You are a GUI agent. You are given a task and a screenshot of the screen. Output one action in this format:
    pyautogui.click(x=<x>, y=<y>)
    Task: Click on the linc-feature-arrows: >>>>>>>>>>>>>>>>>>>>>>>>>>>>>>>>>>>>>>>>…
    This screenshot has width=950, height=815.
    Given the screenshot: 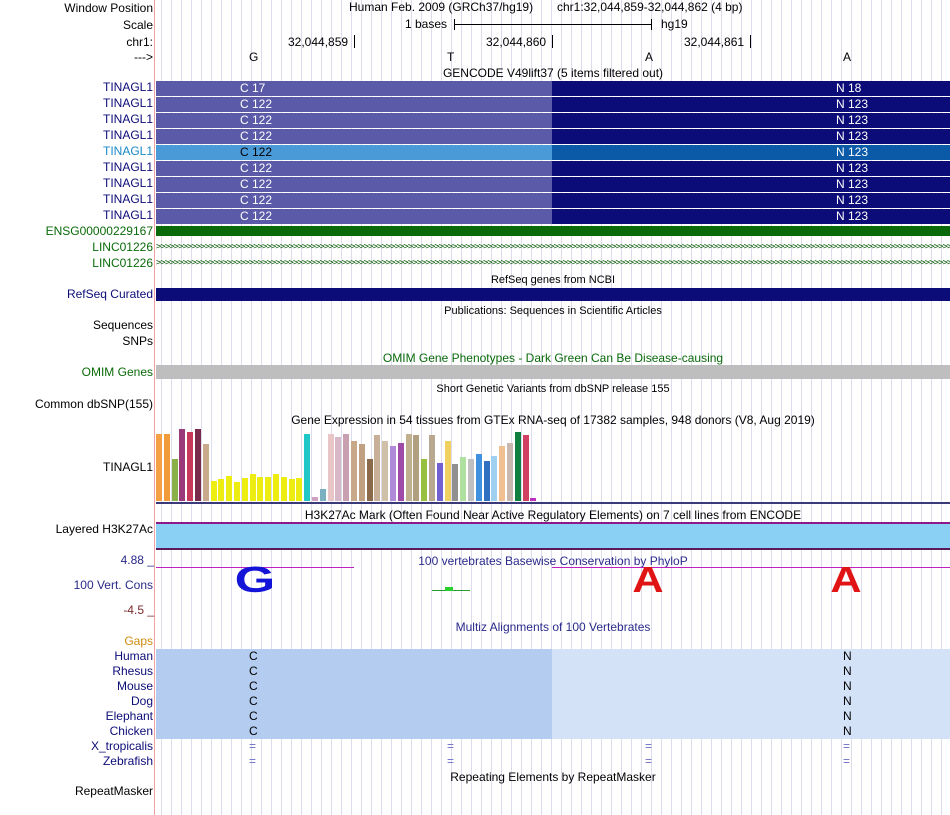 What is the action you would take?
    pyautogui.click(x=553, y=263)
    